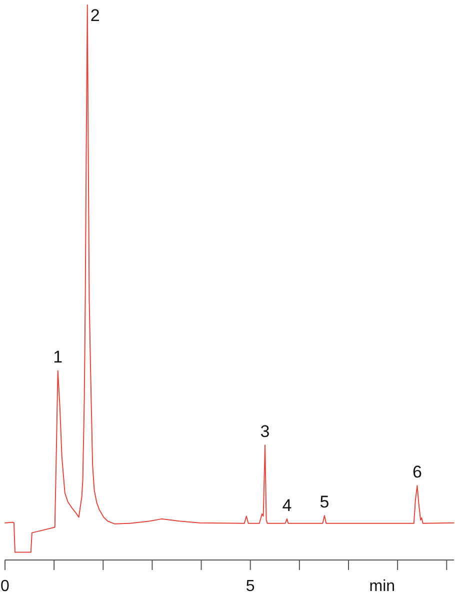 The height and width of the screenshot is (600, 455). What do you see at coordinates (325, 502) in the screenshot?
I see `annotation: 5` at bounding box center [325, 502].